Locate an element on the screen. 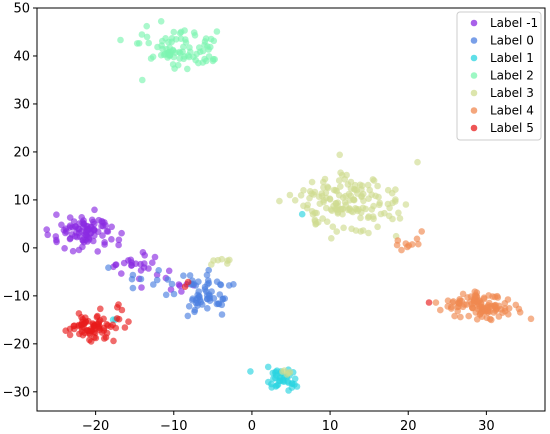  x-tick-label: −10 is located at coordinates (173, 426).